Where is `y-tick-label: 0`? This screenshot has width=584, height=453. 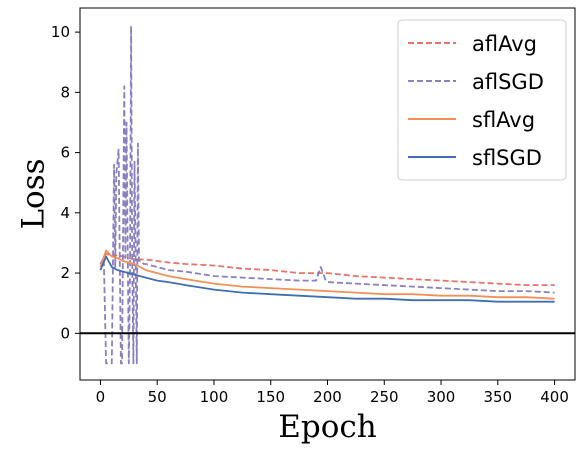 y-tick-label: 0 is located at coordinates (65, 333).